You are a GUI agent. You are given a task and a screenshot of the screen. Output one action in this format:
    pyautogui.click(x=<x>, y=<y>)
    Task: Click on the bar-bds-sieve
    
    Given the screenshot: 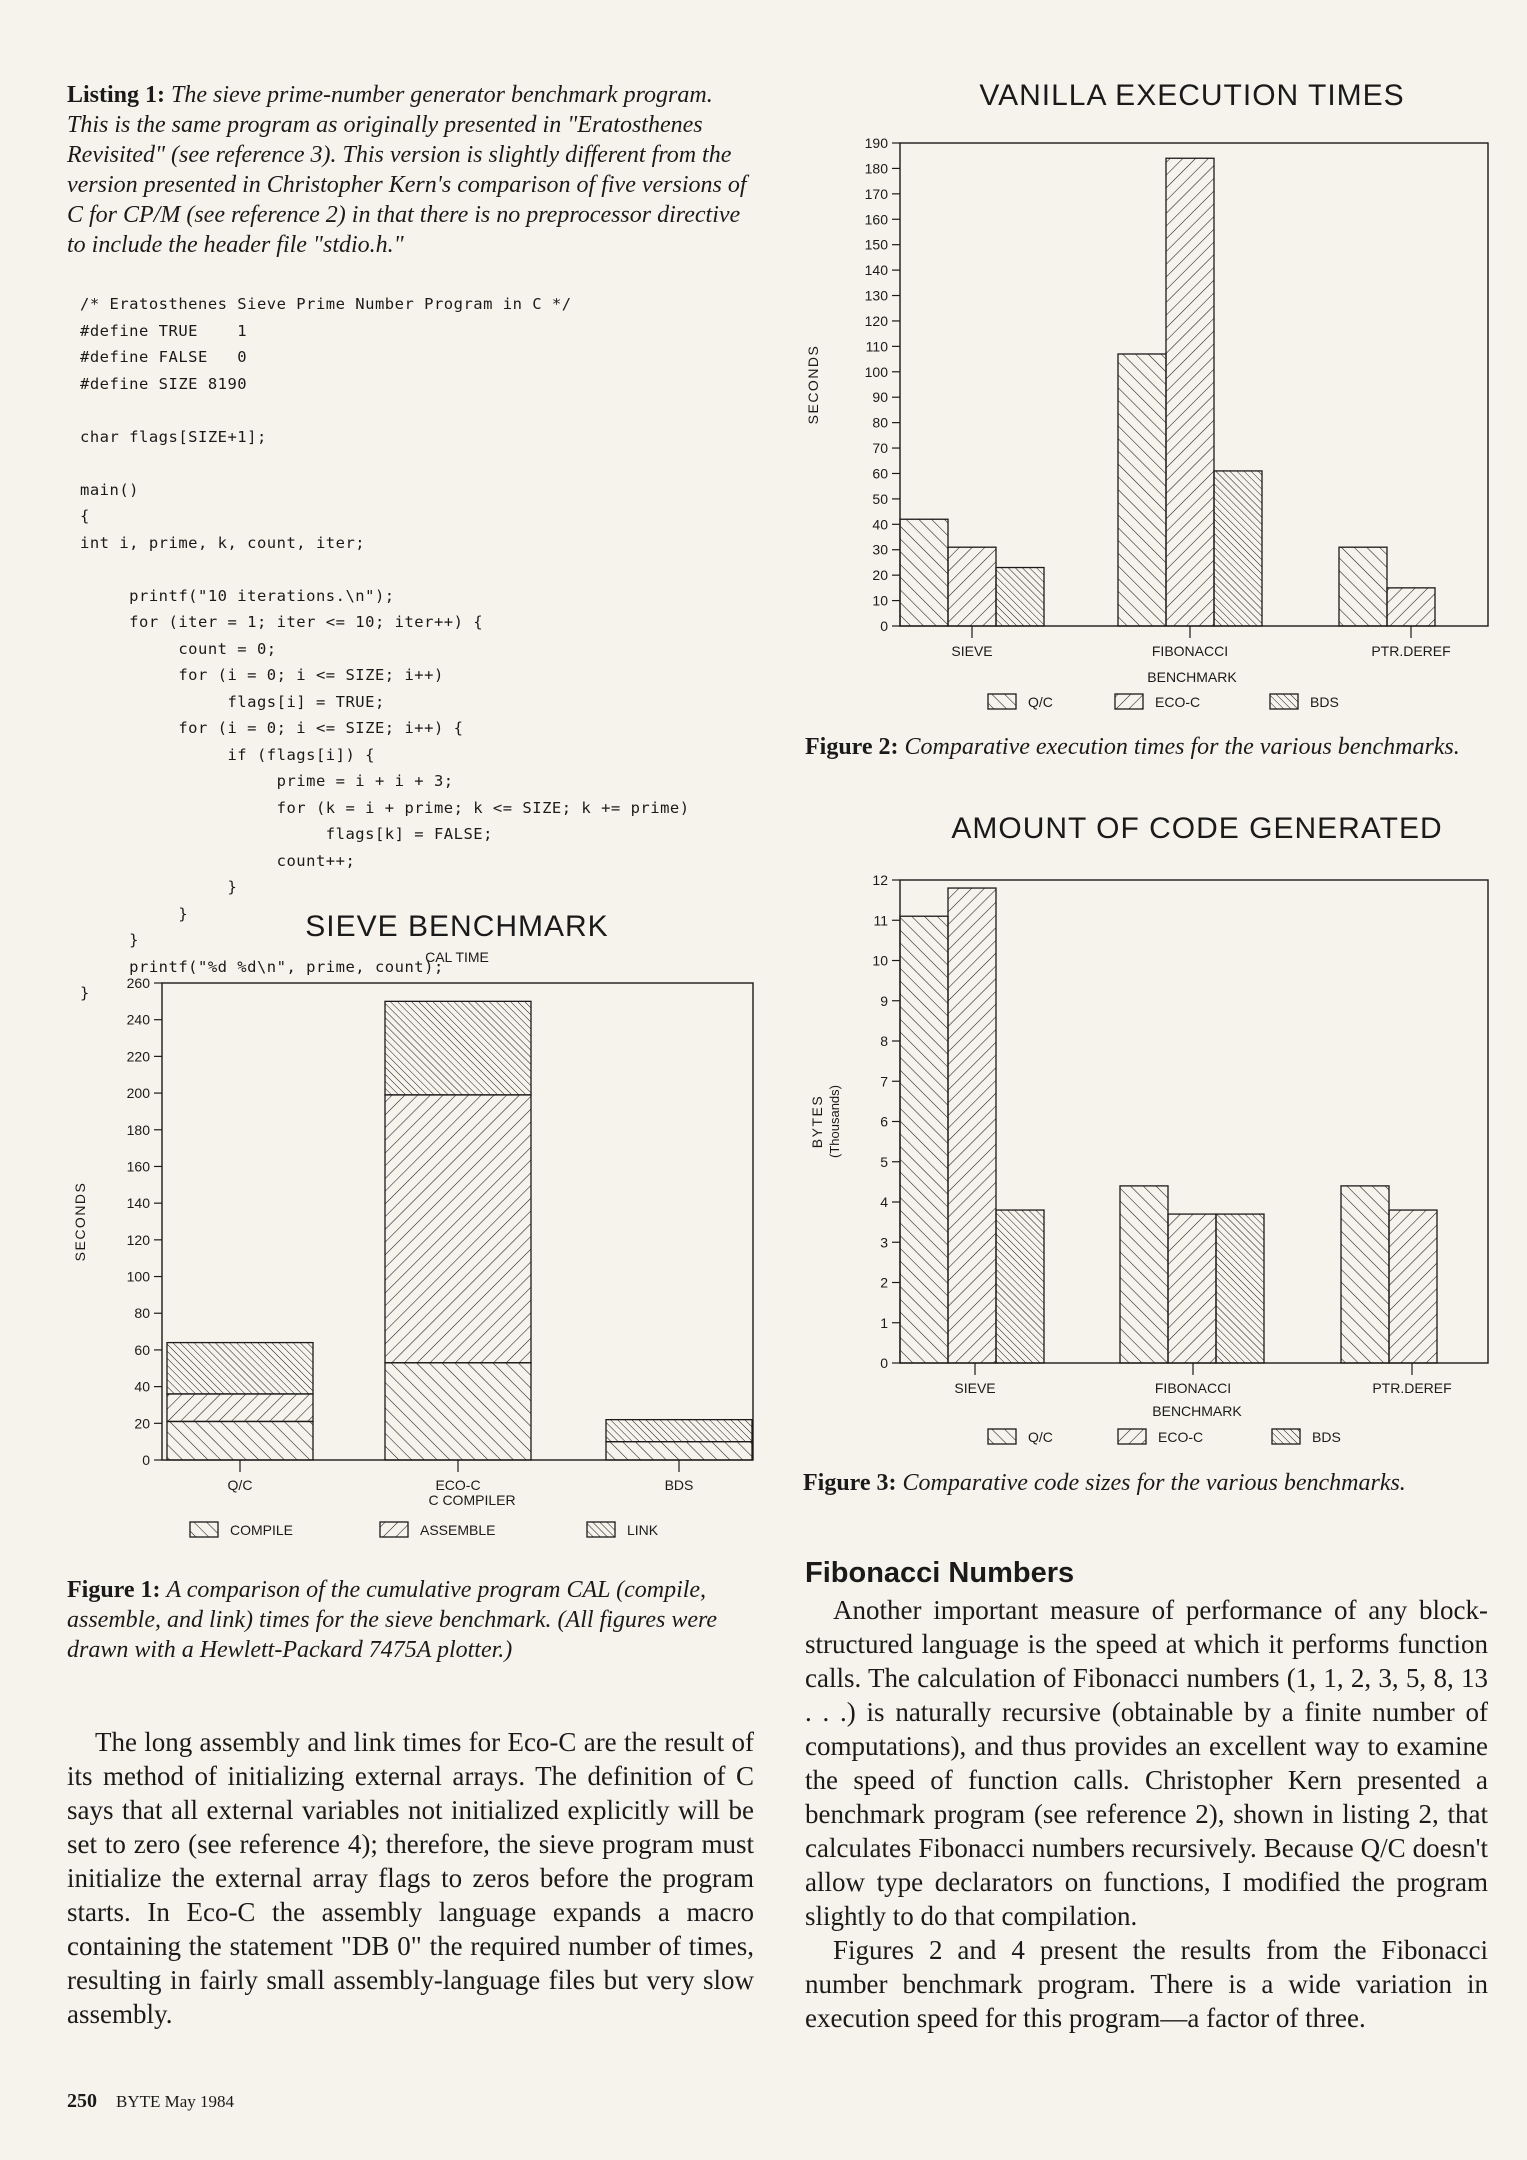 What is the action you would take?
    pyautogui.click(x=1020, y=1286)
    